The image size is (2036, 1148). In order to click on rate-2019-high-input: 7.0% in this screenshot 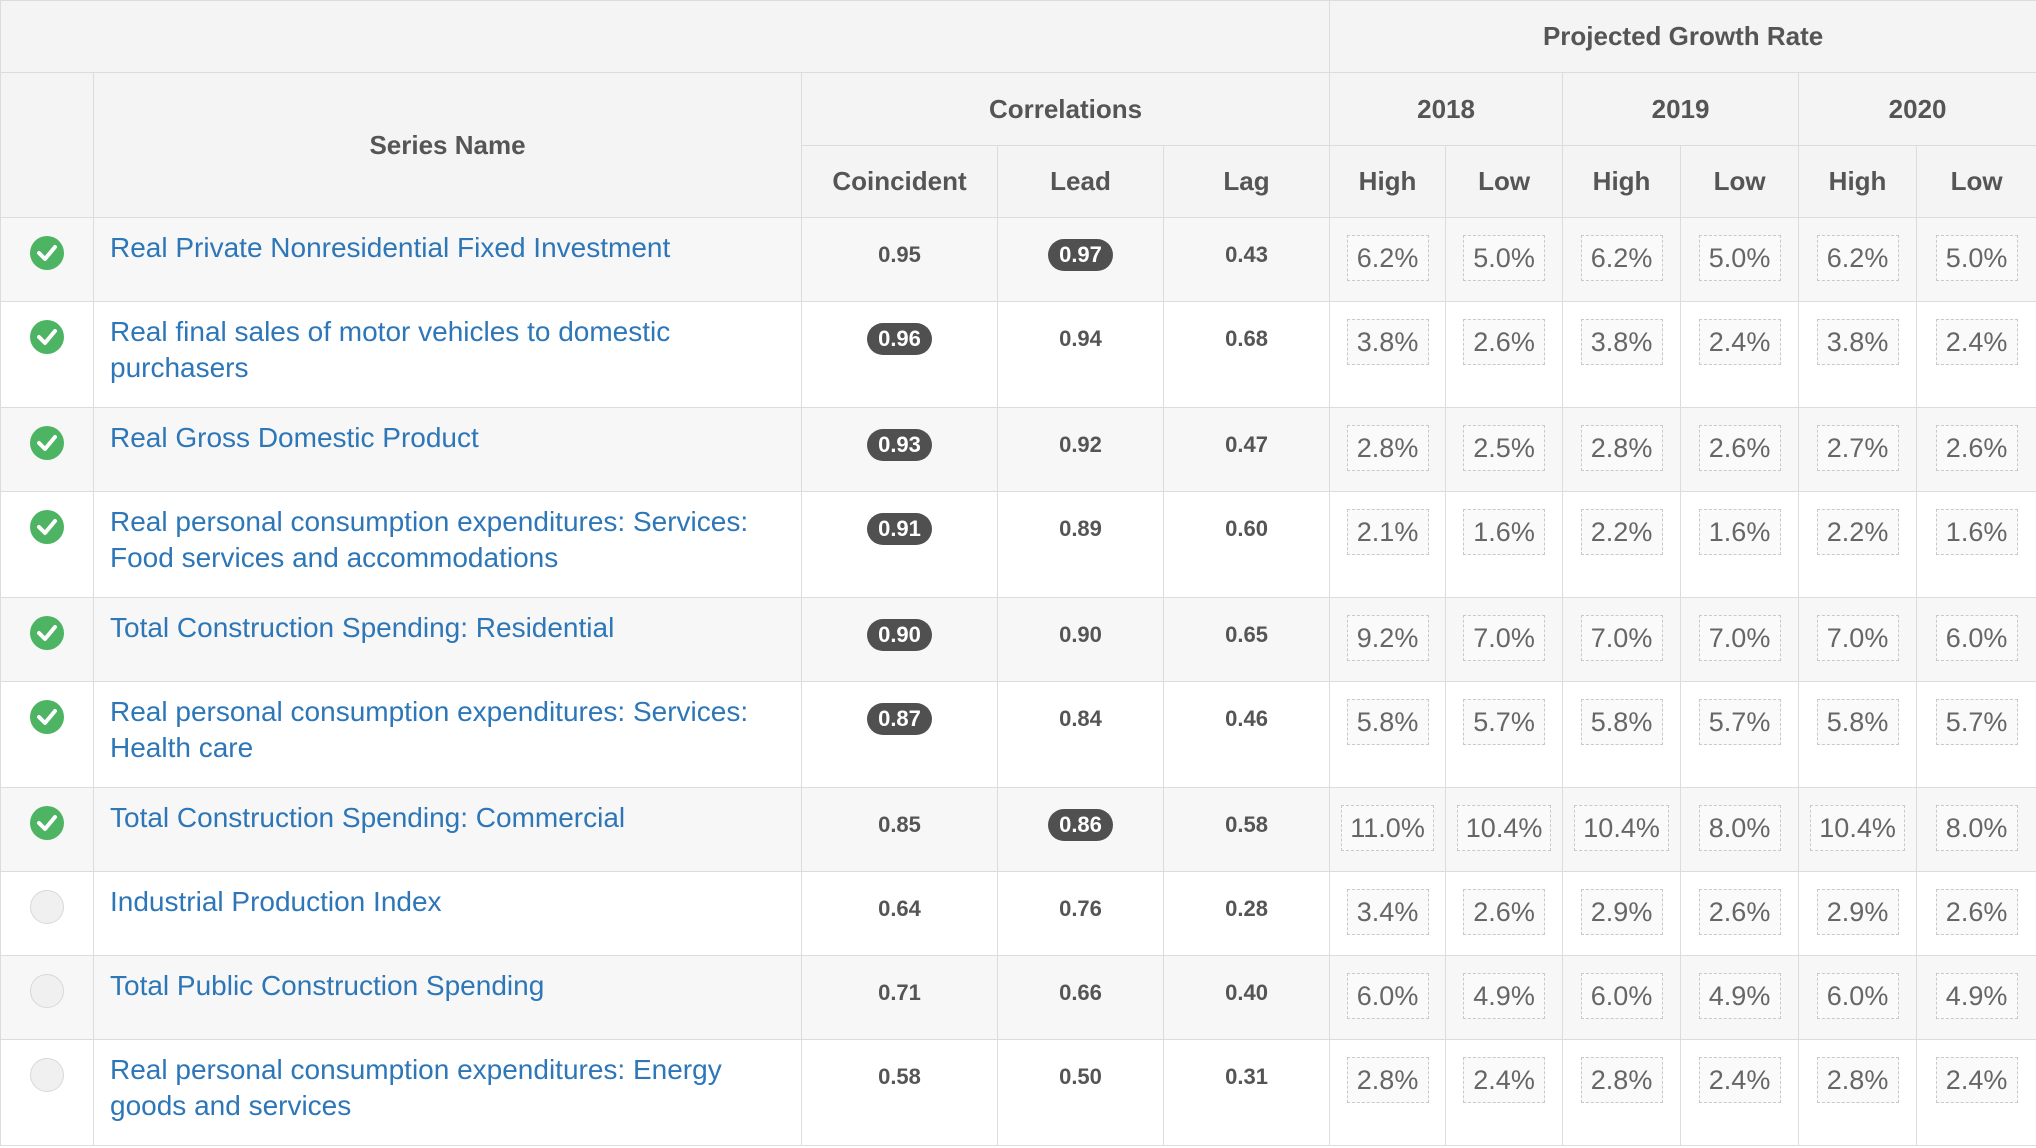, I will do `click(1621, 638)`.